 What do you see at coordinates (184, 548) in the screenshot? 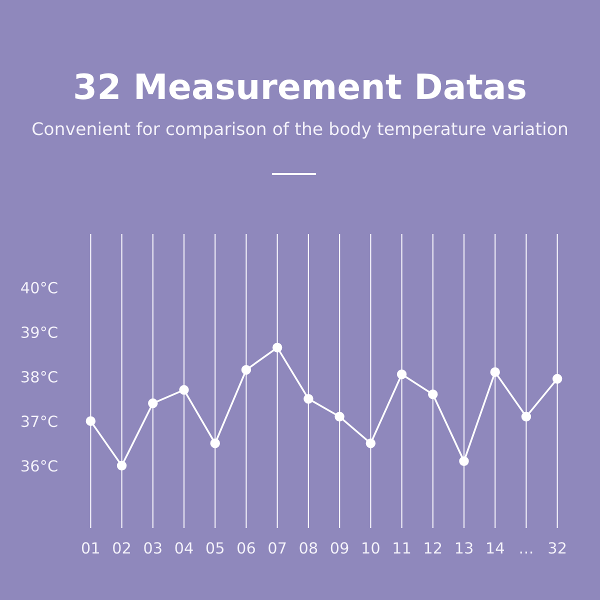
I see `x-tick-label: 04` at bounding box center [184, 548].